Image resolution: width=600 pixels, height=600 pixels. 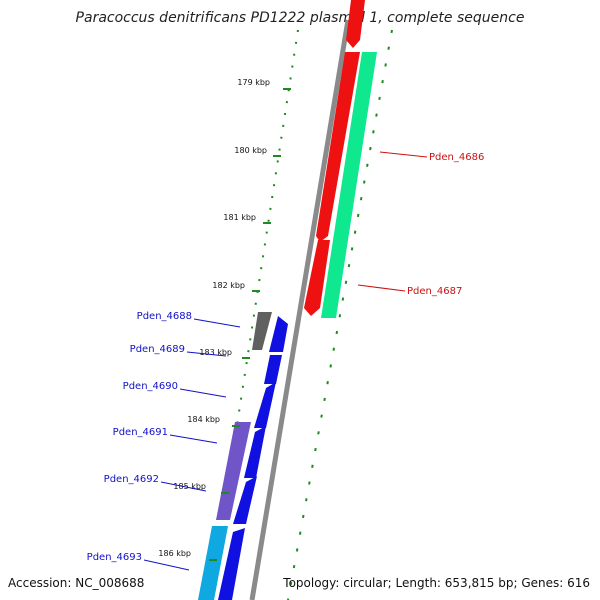 What do you see at coordinates (420, 224) in the screenshot?
I see `right-gene-labels: Pden_4686 Pden_4687` at bounding box center [420, 224].